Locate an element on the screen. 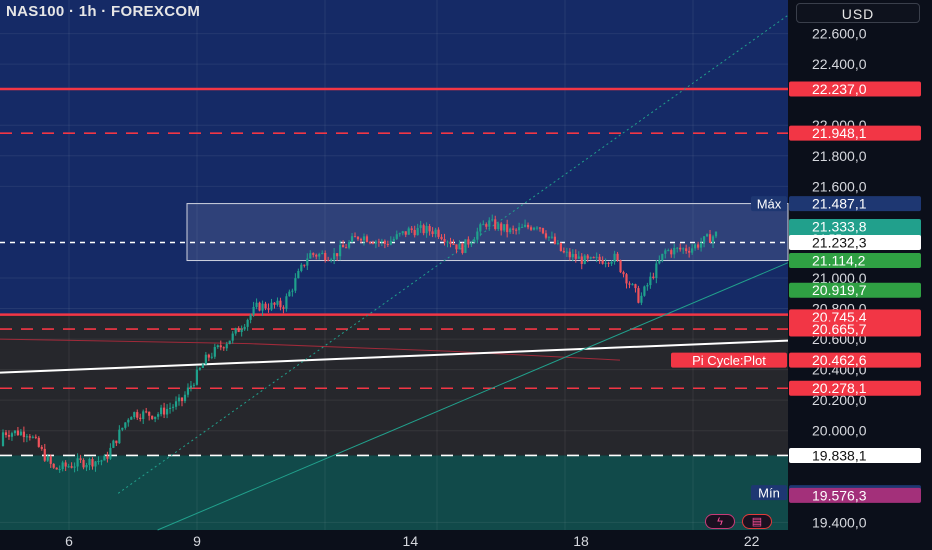 The width and height of the screenshot is (932, 550). y-tick-label: 22.400,0 is located at coordinates (839, 64).